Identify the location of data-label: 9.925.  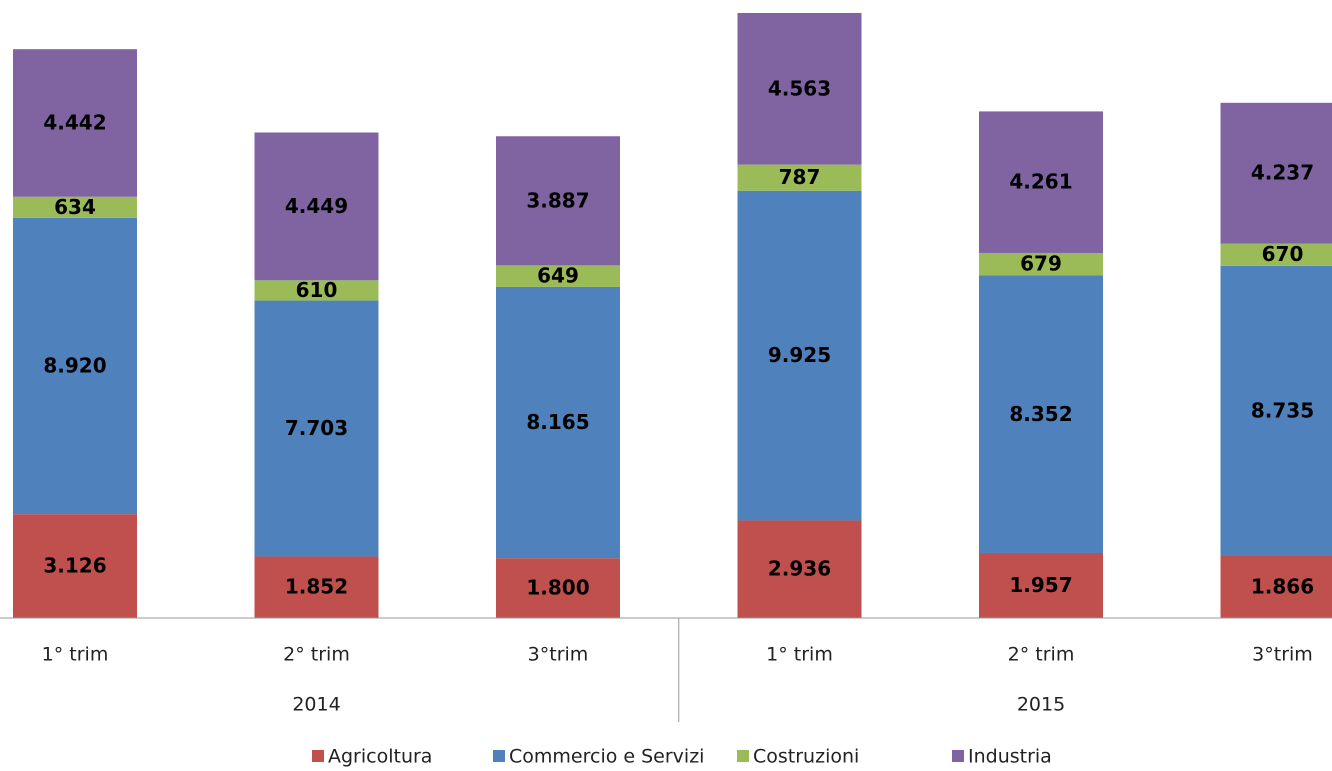
(799, 355).